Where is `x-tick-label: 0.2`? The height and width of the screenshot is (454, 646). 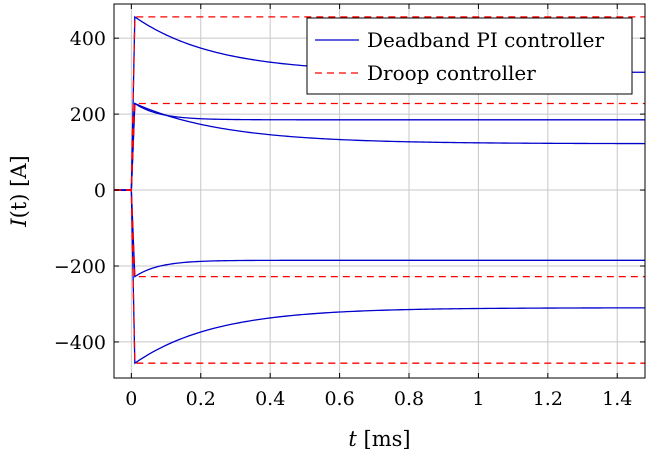
x-tick-label: 0.2 is located at coordinates (201, 399).